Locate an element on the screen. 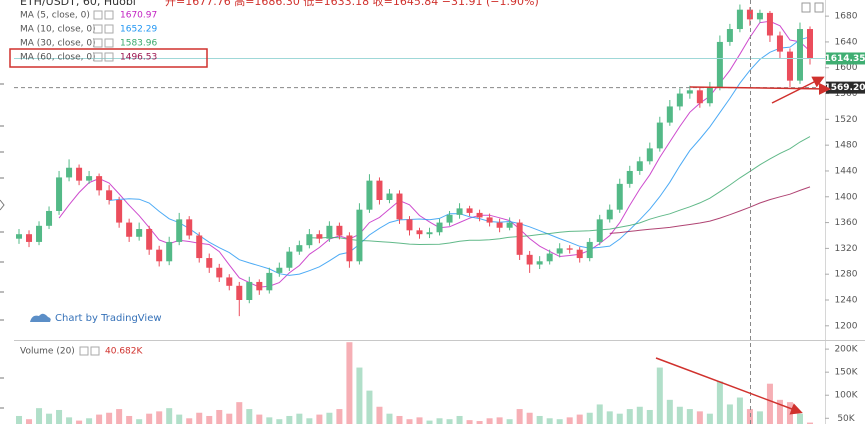 This screenshot has height=424, width=865. symbol: ETH/USDT, 60, Huobi is located at coordinates (78, 4).